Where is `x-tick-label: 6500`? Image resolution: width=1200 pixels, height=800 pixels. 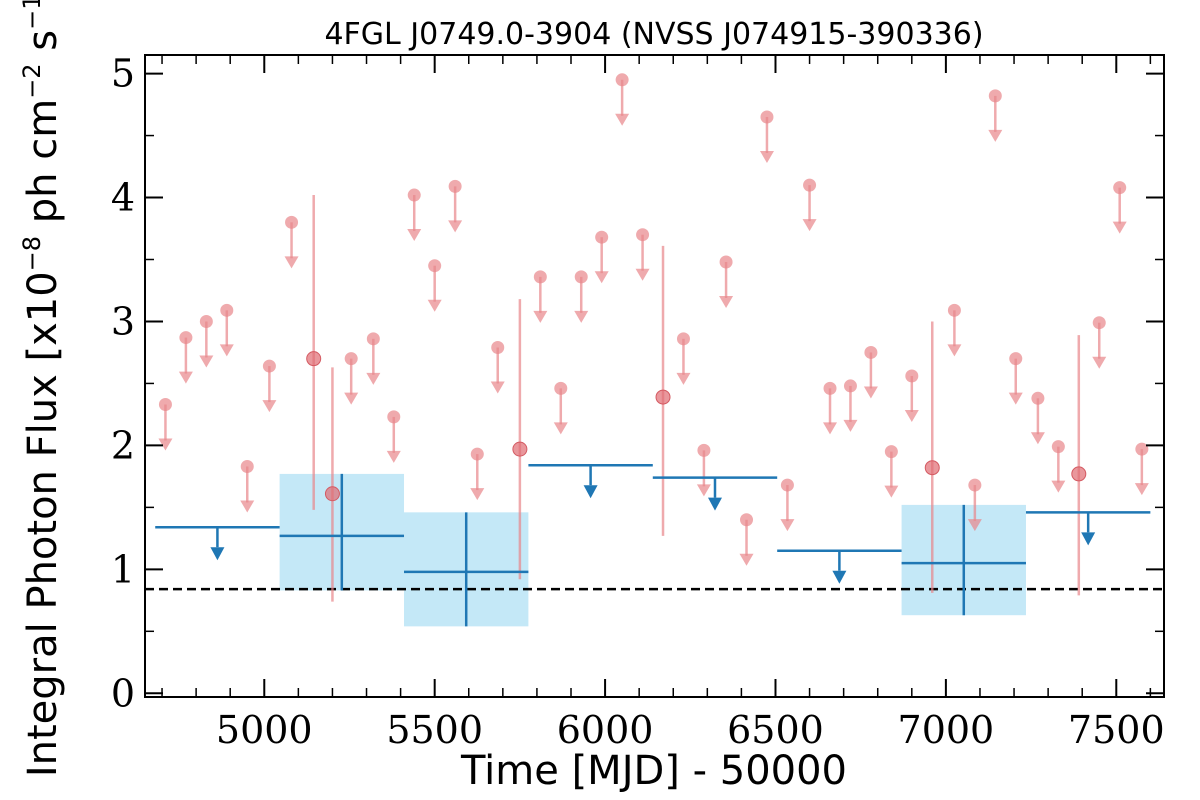
x-tick-label: 6500 is located at coordinates (775, 730).